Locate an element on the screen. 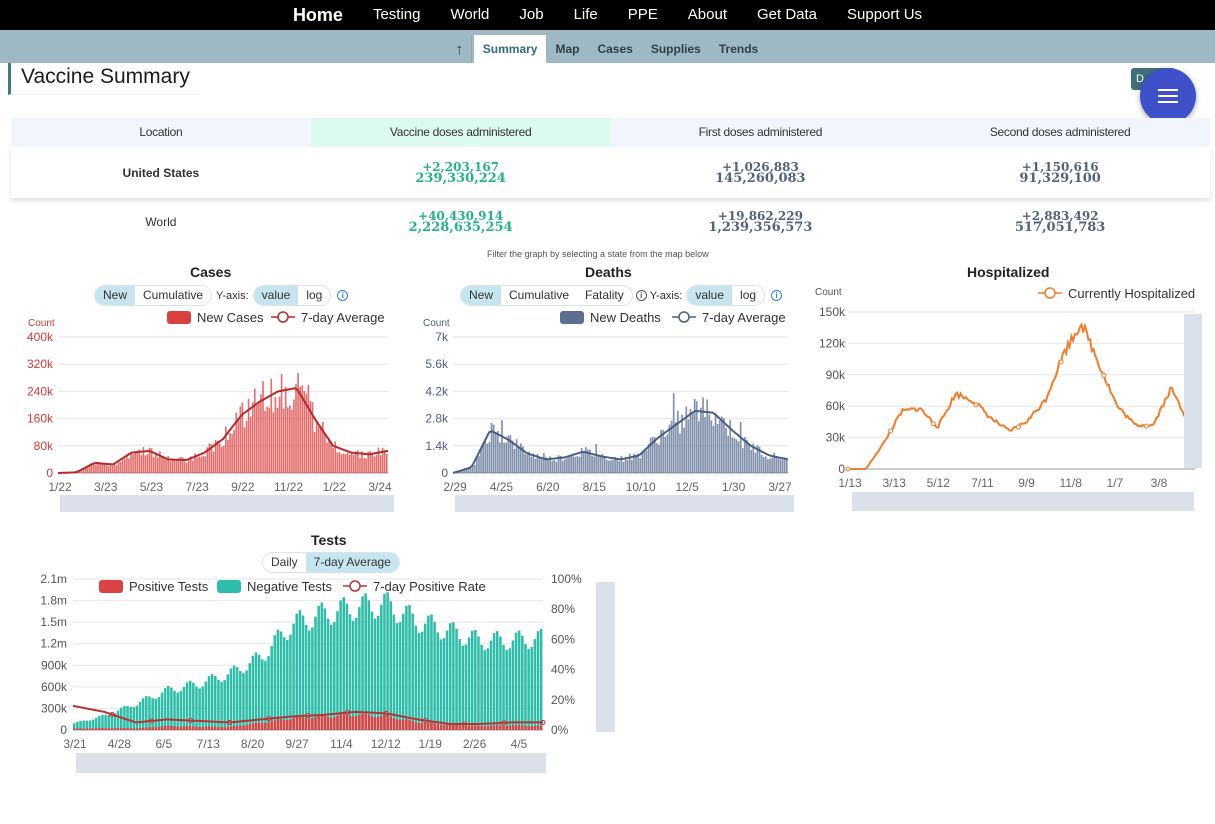  cases-new-toggle: New is located at coordinates (115, 295).